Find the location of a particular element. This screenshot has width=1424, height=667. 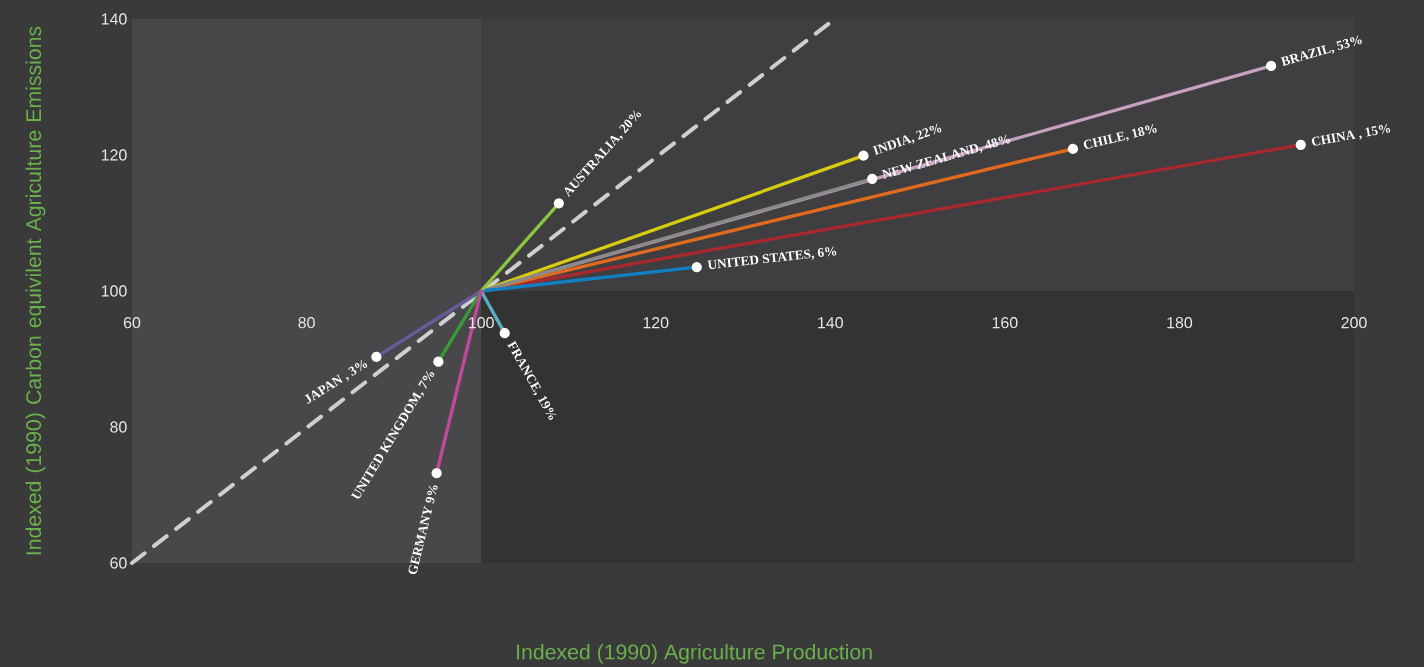

text: CHILE, 18% is located at coordinates (1120, 136).